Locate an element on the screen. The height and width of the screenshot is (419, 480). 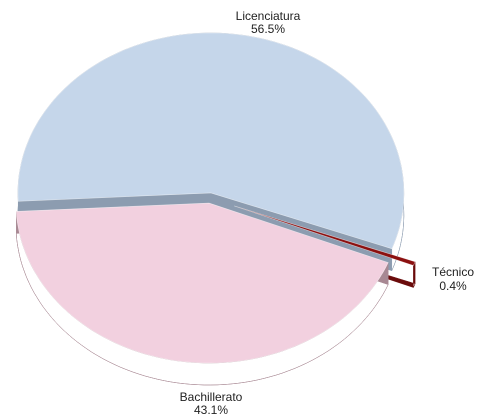
slice-value-label: 43.1% is located at coordinates (211, 410).